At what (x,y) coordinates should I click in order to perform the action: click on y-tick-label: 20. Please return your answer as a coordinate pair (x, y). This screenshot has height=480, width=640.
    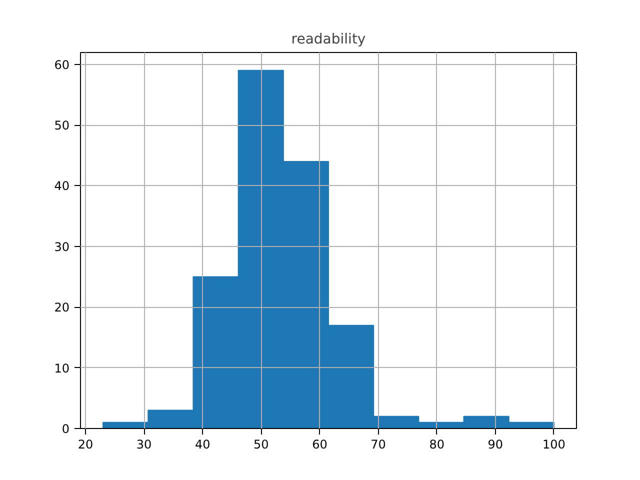
    Looking at the image, I should click on (62, 307).